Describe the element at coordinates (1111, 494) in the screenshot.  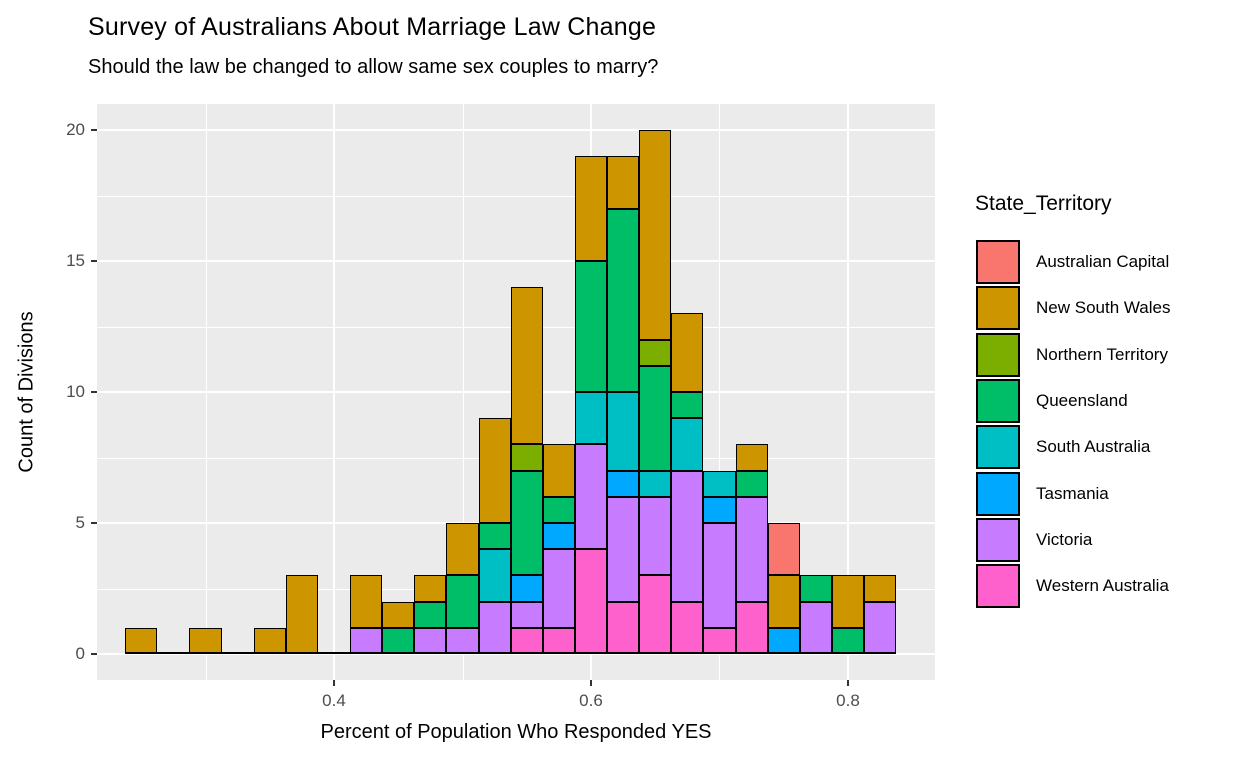
I see `legend-item: Tasmania` at that location.